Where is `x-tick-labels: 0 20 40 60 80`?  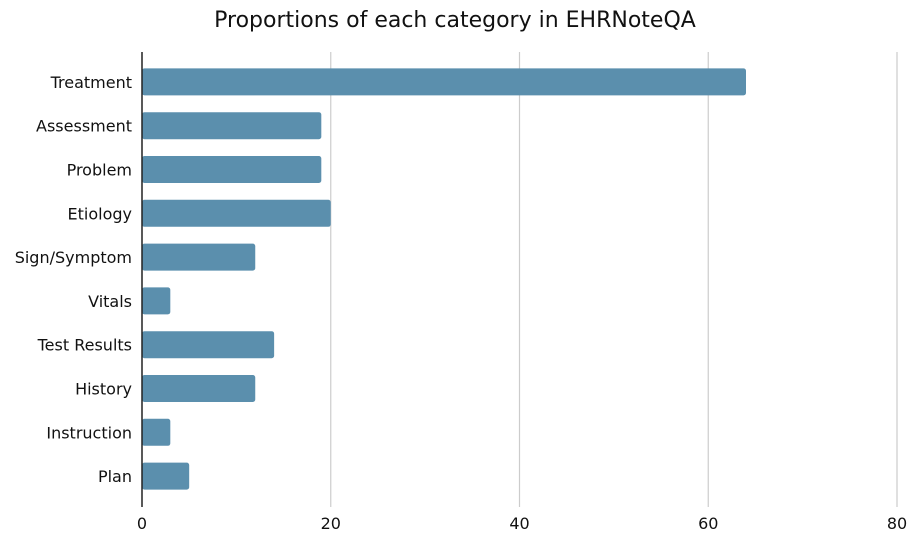 x-tick-labels: 0 20 40 60 80 is located at coordinates (522, 523).